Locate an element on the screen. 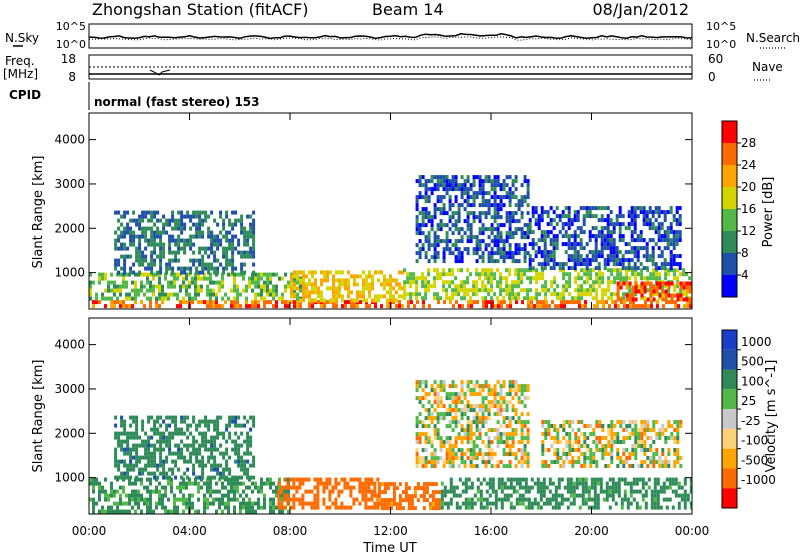  velocity-ytick-label: 3000 is located at coordinates (69, 389).